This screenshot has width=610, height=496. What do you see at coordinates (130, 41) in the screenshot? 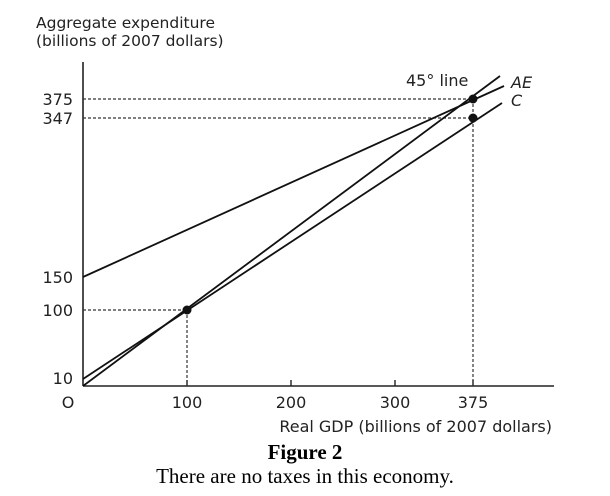
I see `y-axis-title-line2: (billions of 2007 dollars)` at bounding box center [130, 41].